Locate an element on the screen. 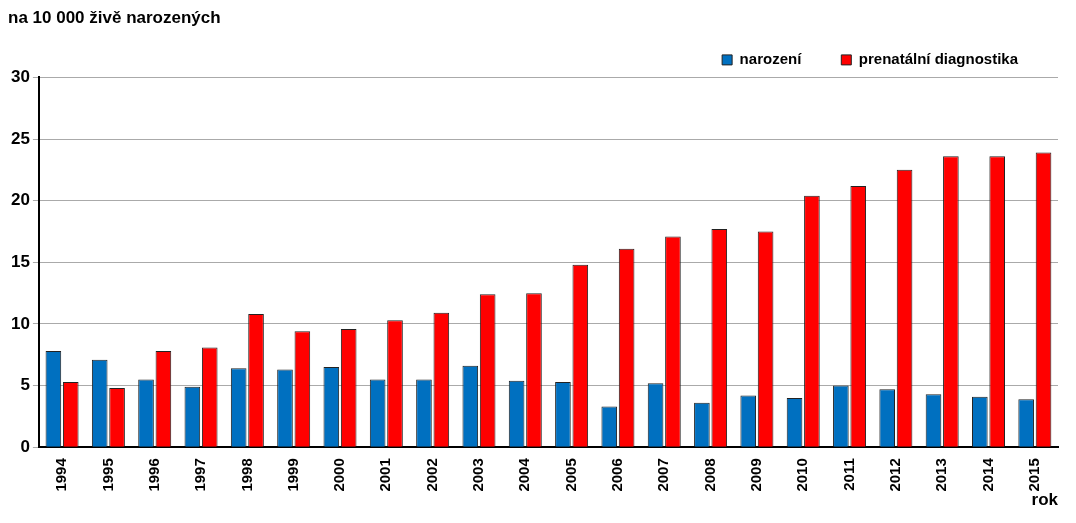  x-tick-label: 2012 is located at coordinates (895, 475).